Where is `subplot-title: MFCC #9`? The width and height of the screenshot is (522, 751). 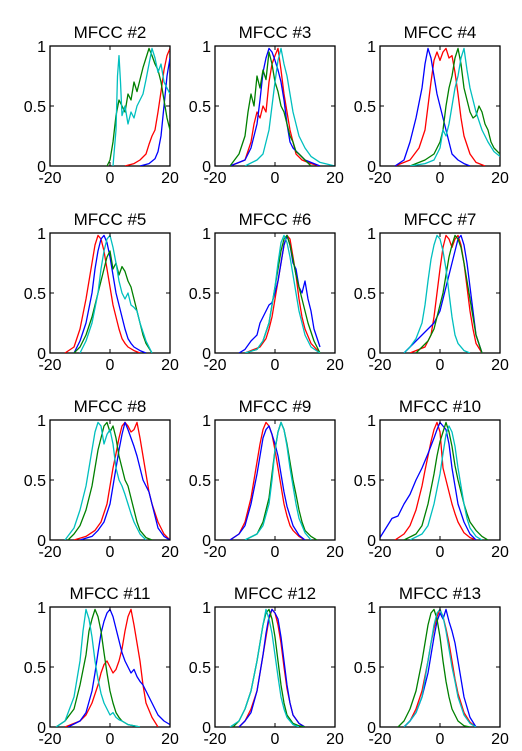
subplot-title: MFCC #9 is located at coordinates (275, 406).